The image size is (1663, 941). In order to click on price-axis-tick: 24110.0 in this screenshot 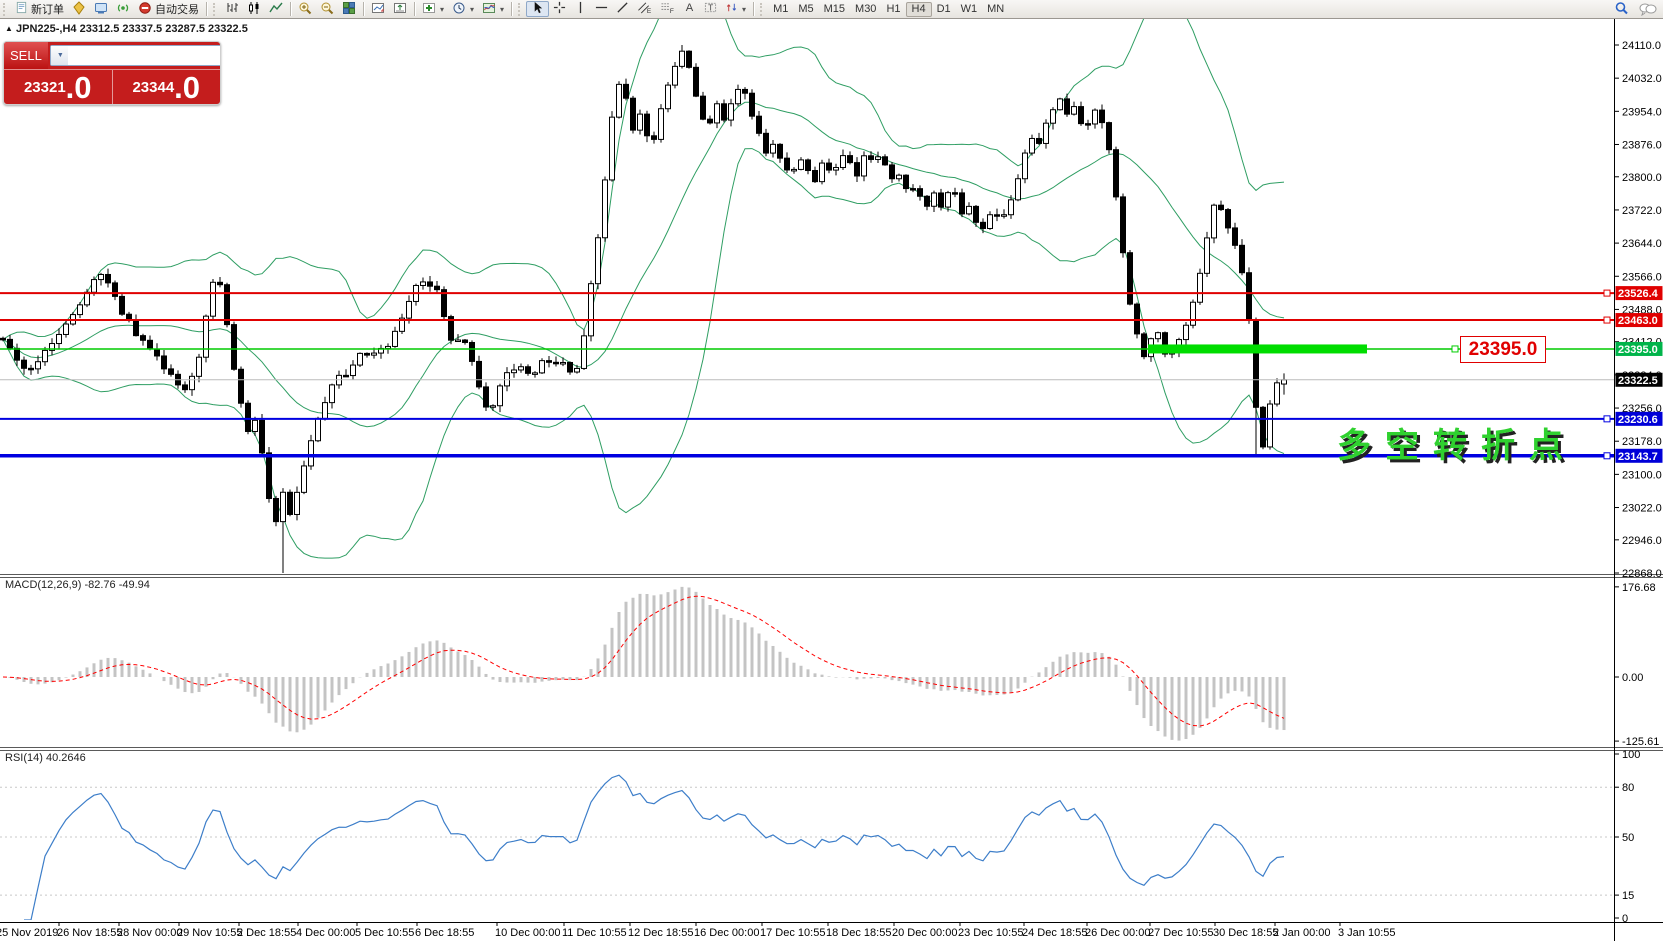, I will do `click(1641, 46)`.